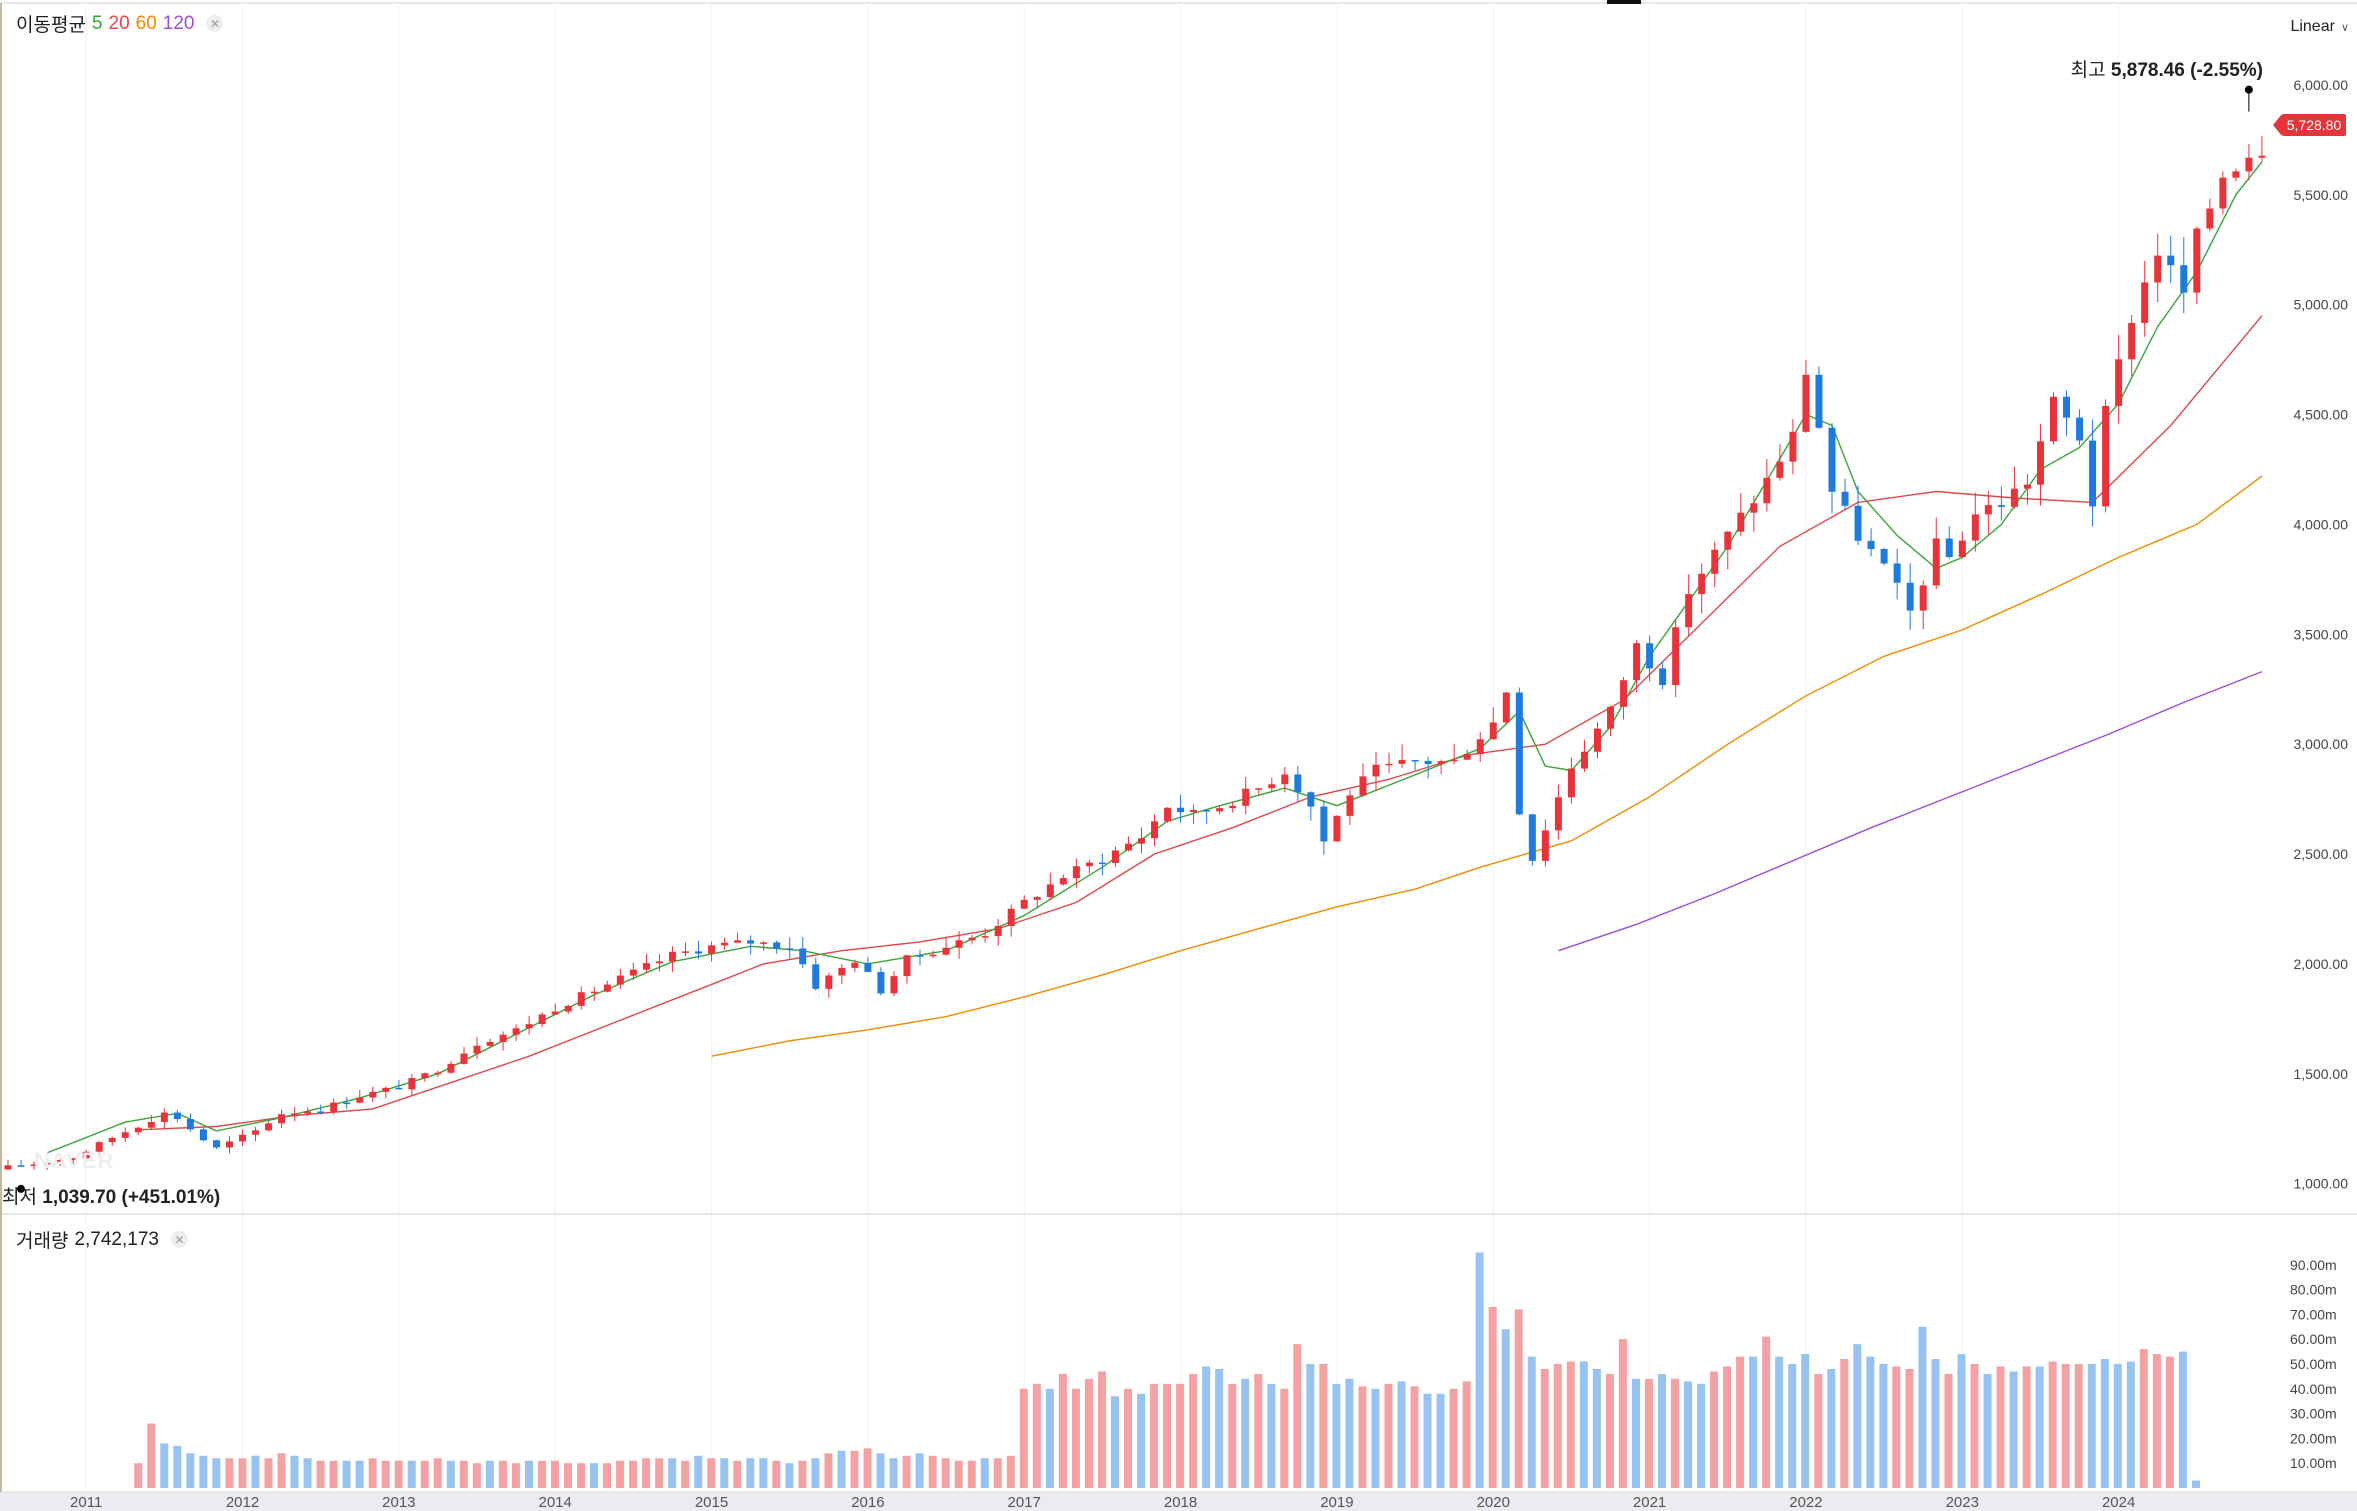 The image size is (2357, 1511). Describe the element at coordinates (711, 1502) in the screenshot. I see `x-tick-label: 2015` at that location.